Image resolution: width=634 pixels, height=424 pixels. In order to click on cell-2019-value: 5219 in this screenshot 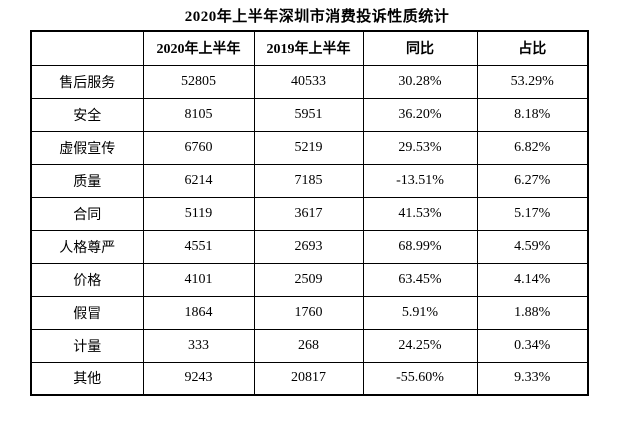, I will do `click(308, 147)`.